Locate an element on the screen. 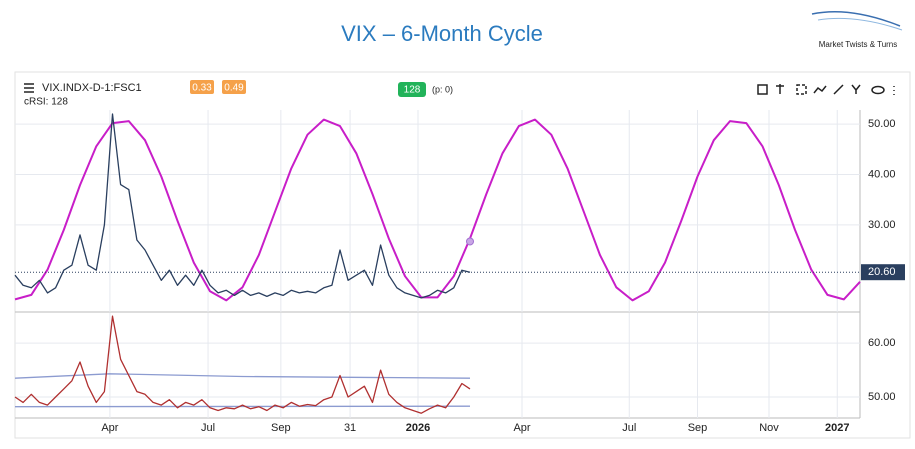  y-tick-label: 30.00 is located at coordinates (882, 225).